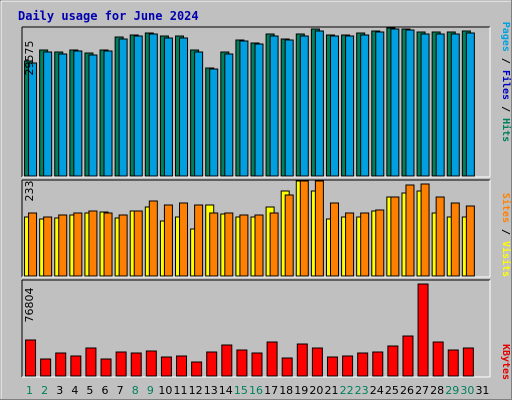  What do you see at coordinates (135, 390) in the screenshot?
I see `x-tick-label-day-8: 8` at bounding box center [135, 390].